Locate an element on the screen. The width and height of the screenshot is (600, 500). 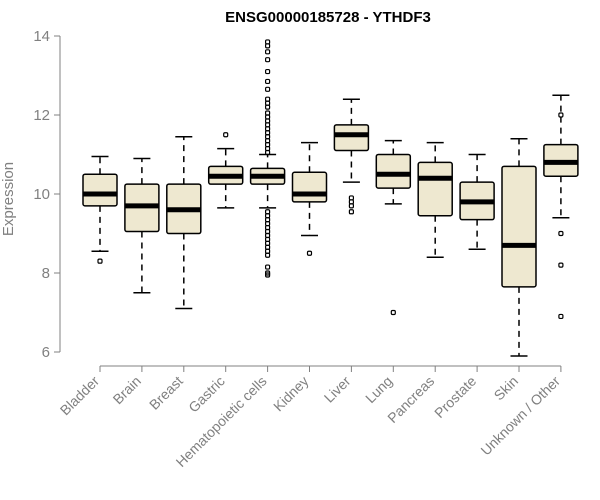
chart-title: ENSG00000185728 - YTHDF3 is located at coordinates (328, 17).